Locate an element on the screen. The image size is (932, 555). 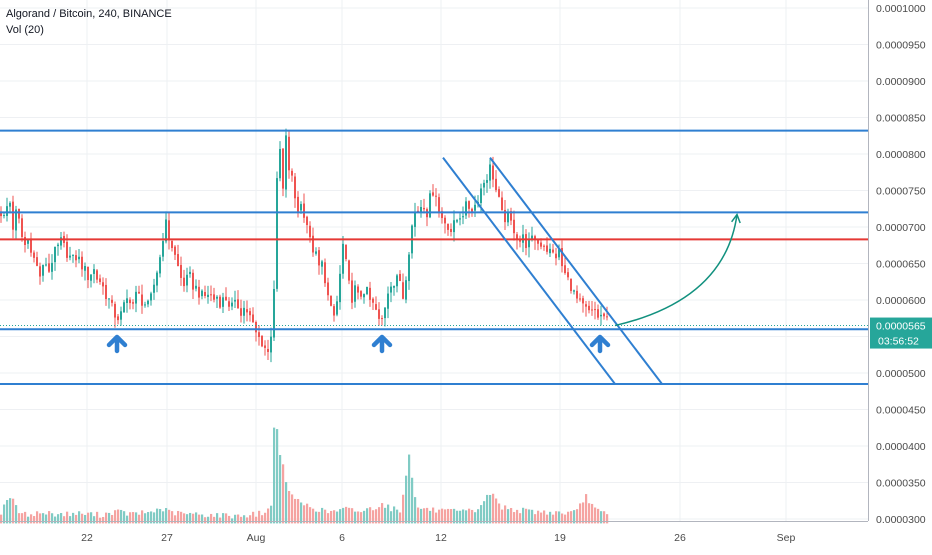
symbol-title: Algorand / Bitcoin, 240, BINANCE is located at coordinates (89, 14).